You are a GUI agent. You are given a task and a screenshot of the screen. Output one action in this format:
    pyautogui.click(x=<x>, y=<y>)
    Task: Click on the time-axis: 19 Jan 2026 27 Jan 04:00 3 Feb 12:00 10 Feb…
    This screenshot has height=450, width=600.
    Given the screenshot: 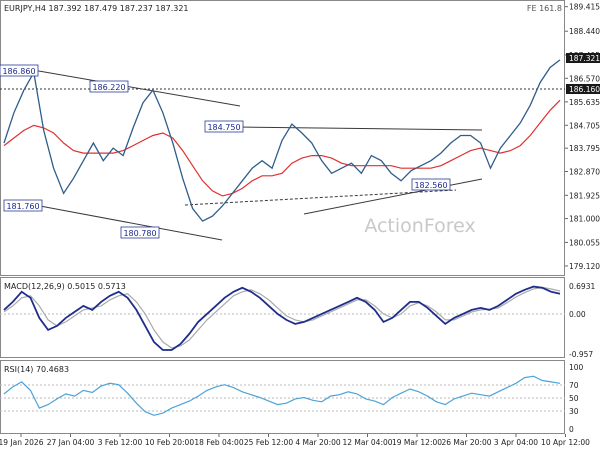 What is the action you would take?
    pyautogui.click(x=295, y=440)
    